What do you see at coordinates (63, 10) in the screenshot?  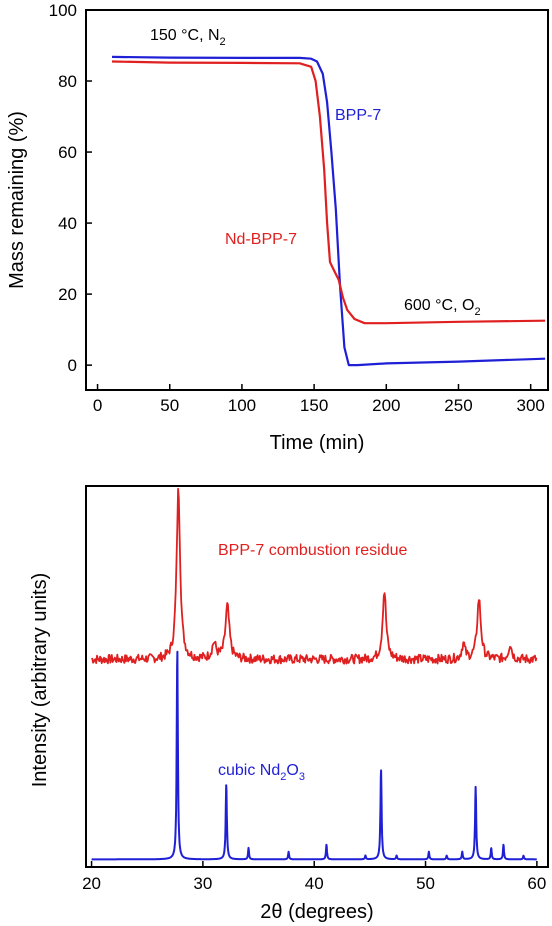 I see `tga-ytick-label: 100` at bounding box center [63, 10].